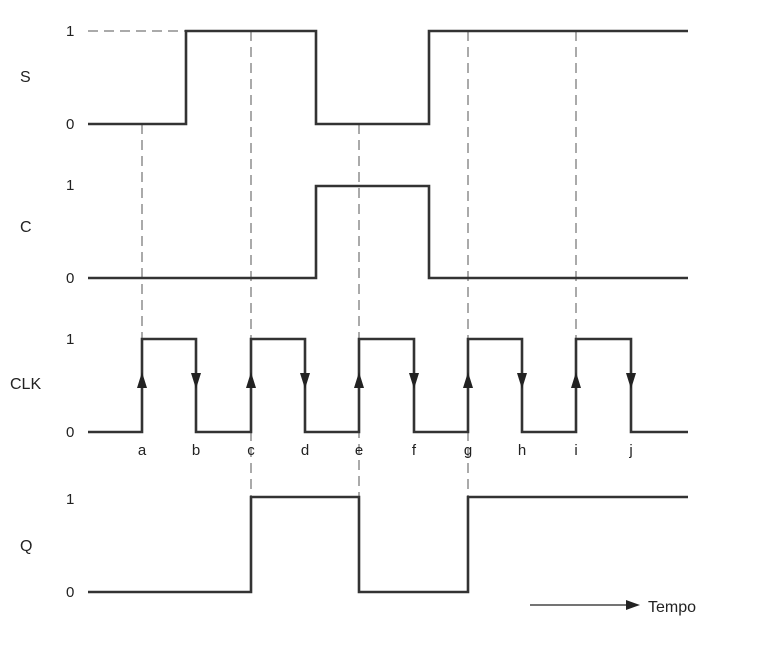 The width and height of the screenshot is (760, 670). I want to click on q-level-low: 0, so click(70, 592).